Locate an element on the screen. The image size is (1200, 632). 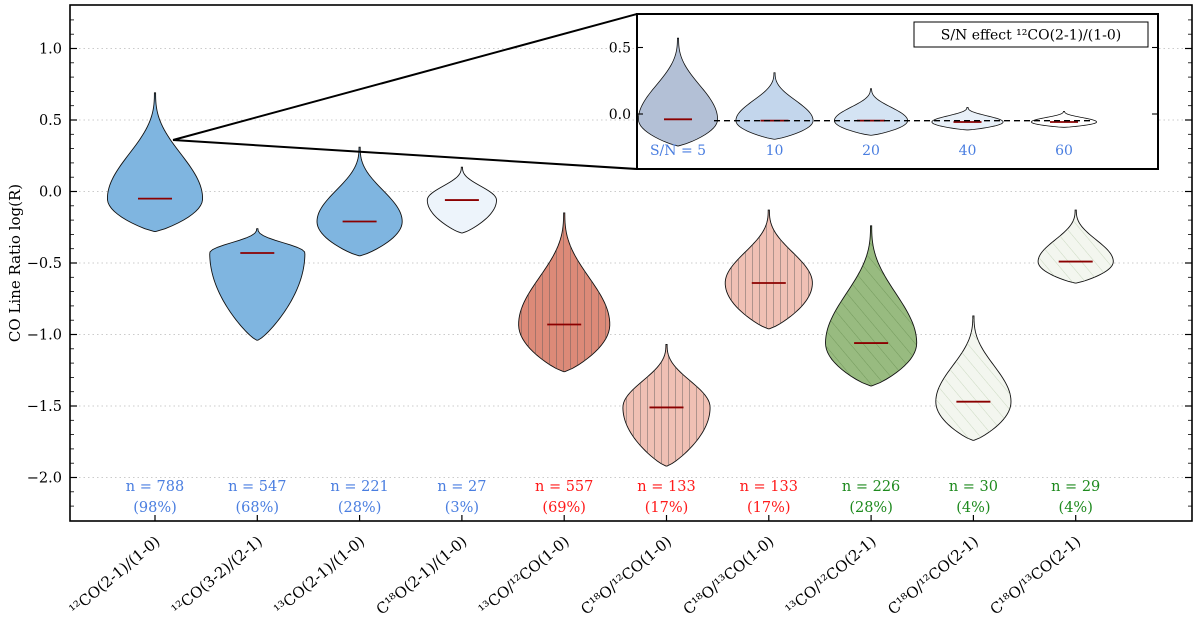
percent-label: (98%) is located at coordinates (155, 508).